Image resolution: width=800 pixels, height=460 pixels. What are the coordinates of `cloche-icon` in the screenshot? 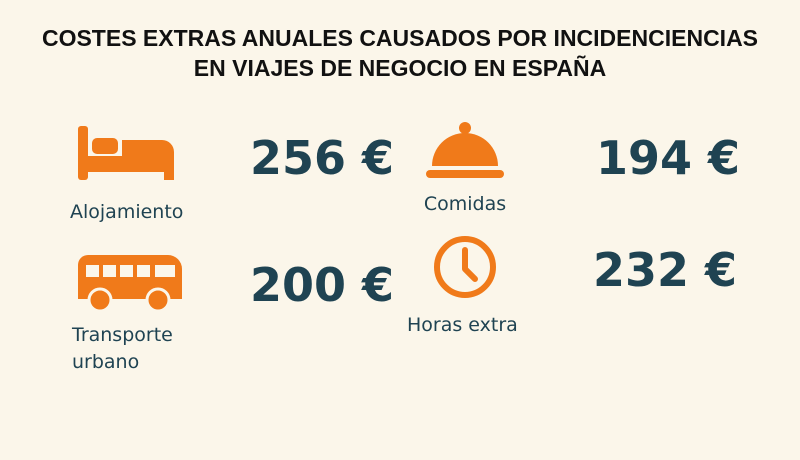 It's located at (465, 150).